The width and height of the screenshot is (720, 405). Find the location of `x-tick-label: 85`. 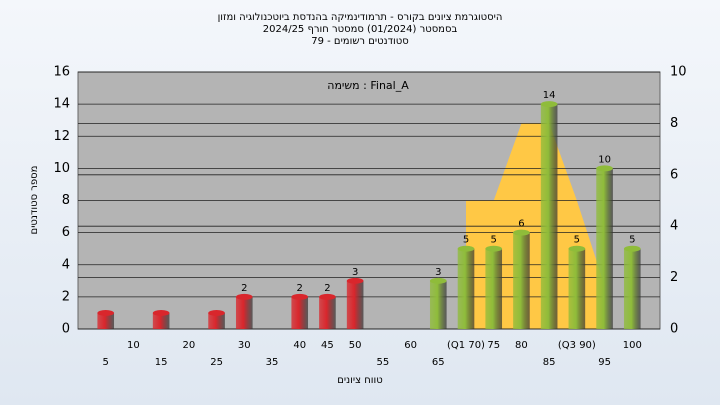

x-tick-label: 85 is located at coordinates (549, 362).